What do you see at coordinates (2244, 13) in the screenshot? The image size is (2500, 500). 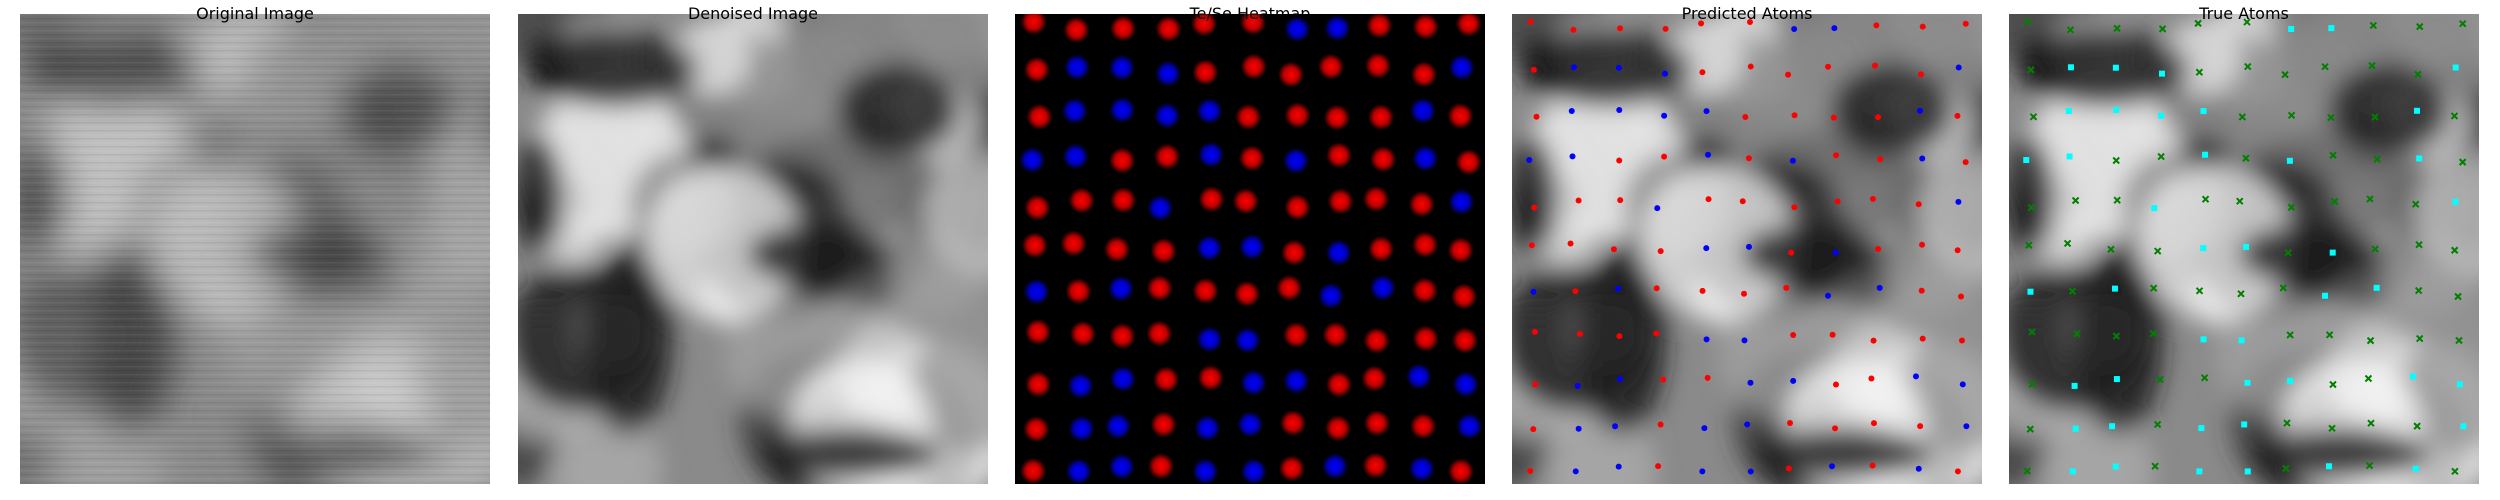 I see `panel-title-true: True Atoms` at bounding box center [2244, 13].